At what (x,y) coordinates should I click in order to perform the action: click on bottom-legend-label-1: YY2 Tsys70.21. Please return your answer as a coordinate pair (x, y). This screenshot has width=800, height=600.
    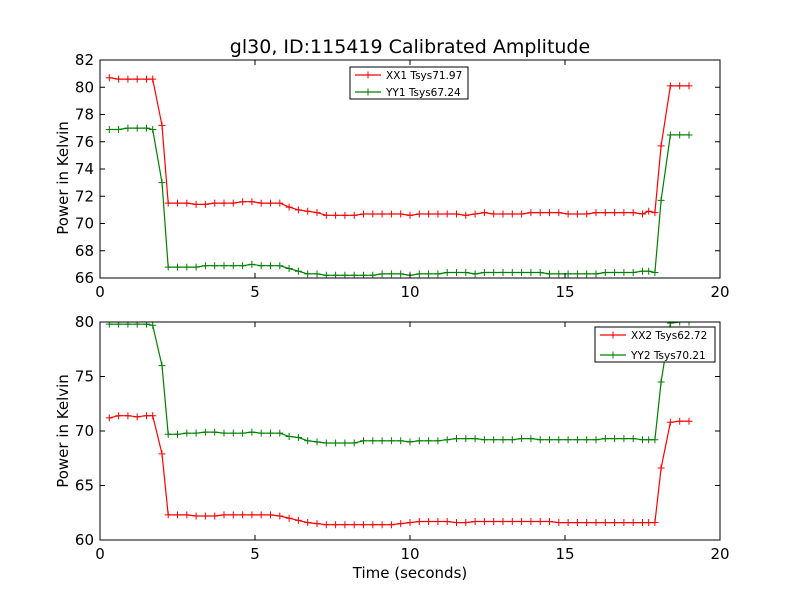
    Looking at the image, I should click on (668, 356).